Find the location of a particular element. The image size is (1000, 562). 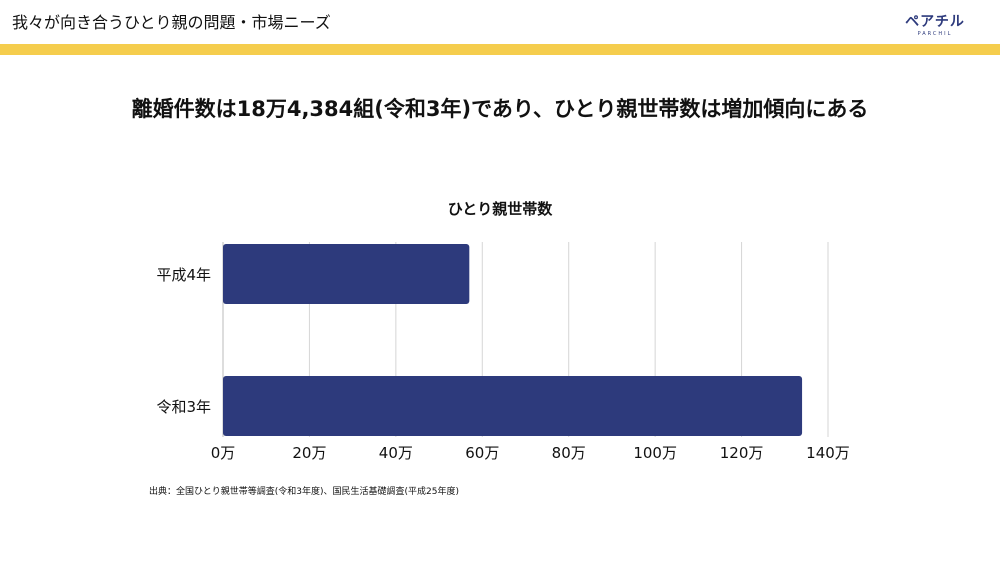

headline: 離婚件数は18万4,384組(令和3年)であり、ひとり親世帯数は増加傾向にある is located at coordinates (500, 109).